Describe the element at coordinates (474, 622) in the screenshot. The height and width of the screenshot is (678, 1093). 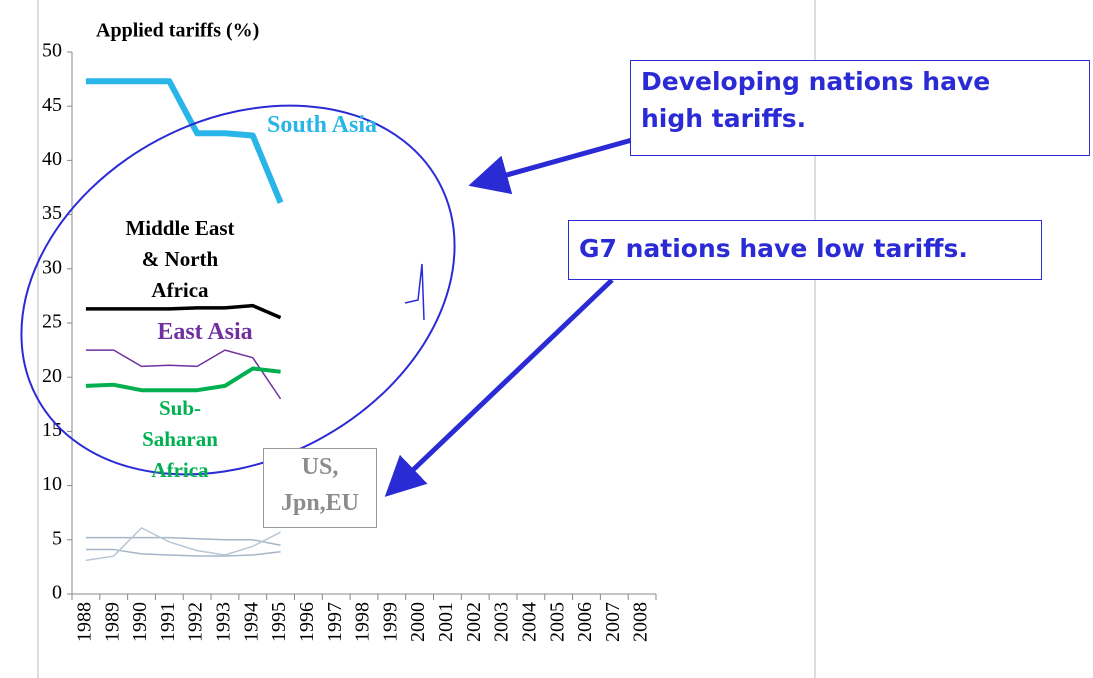
I see `x-tick-label: 2002` at that location.